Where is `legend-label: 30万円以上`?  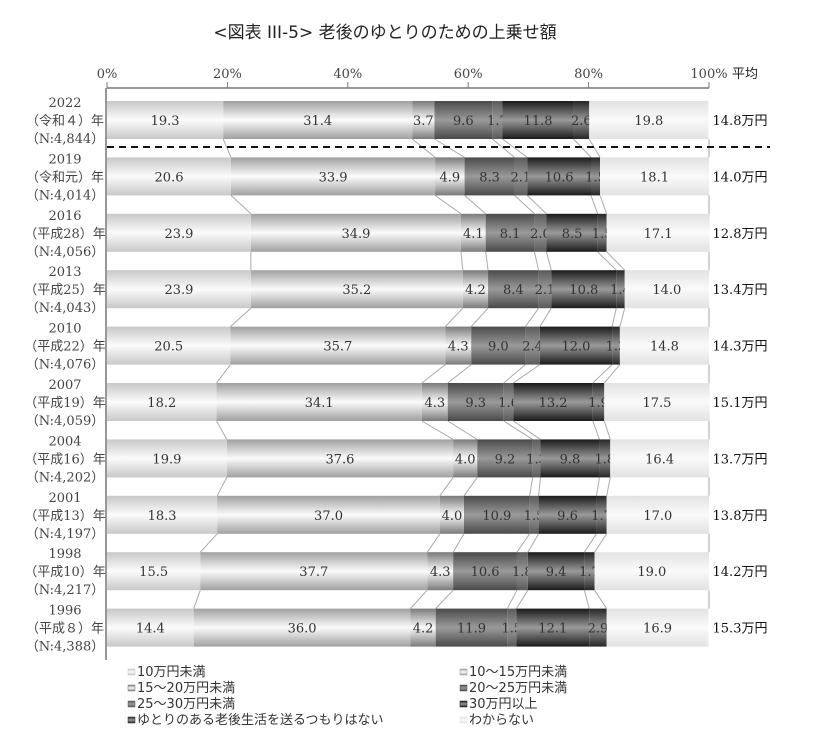
legend-label: 30万円以上 is located at coordinates (503, 704).